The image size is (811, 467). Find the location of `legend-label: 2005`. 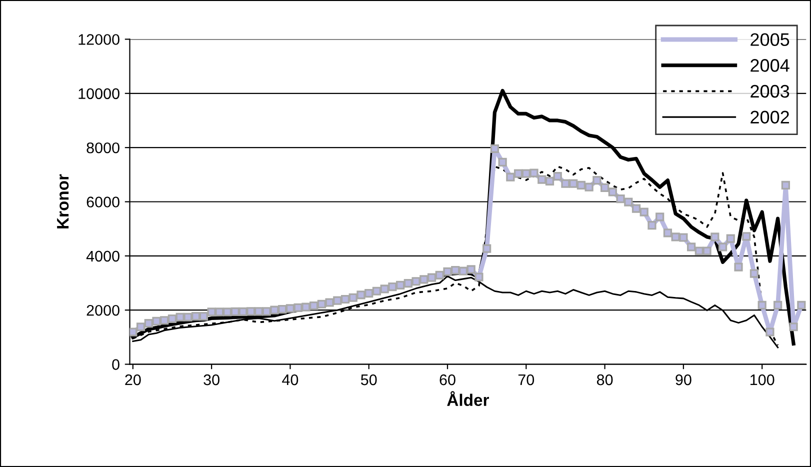

legend-label: 2005 is located at coordinates (770, 39).